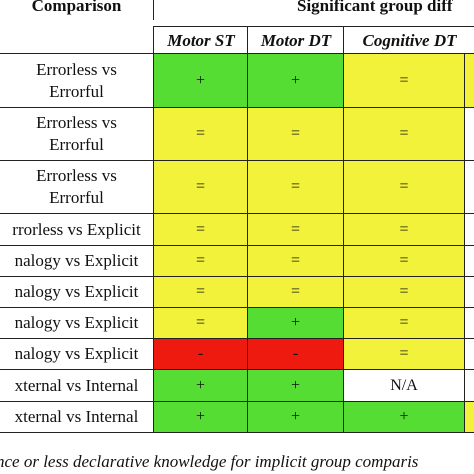  I want to click on cognitive-dt-cell: N/A, so click(403, 386).